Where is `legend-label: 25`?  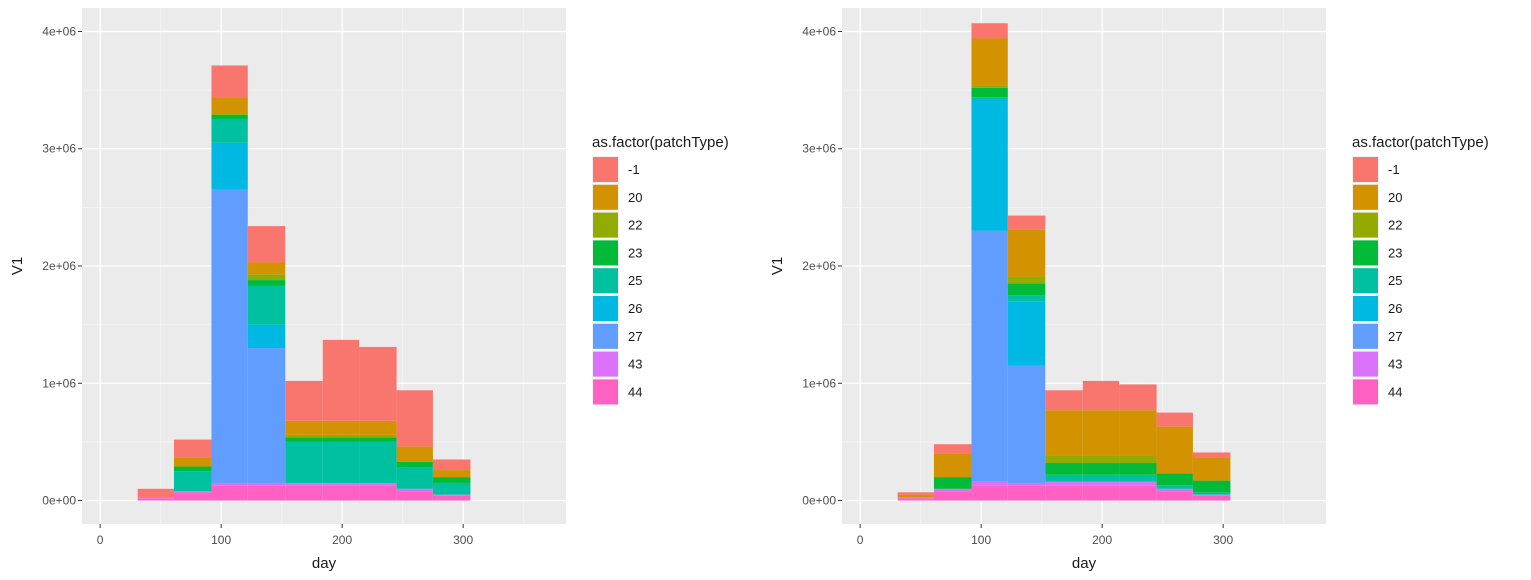
legend-label: 25 is located at coordinates (635, 280).